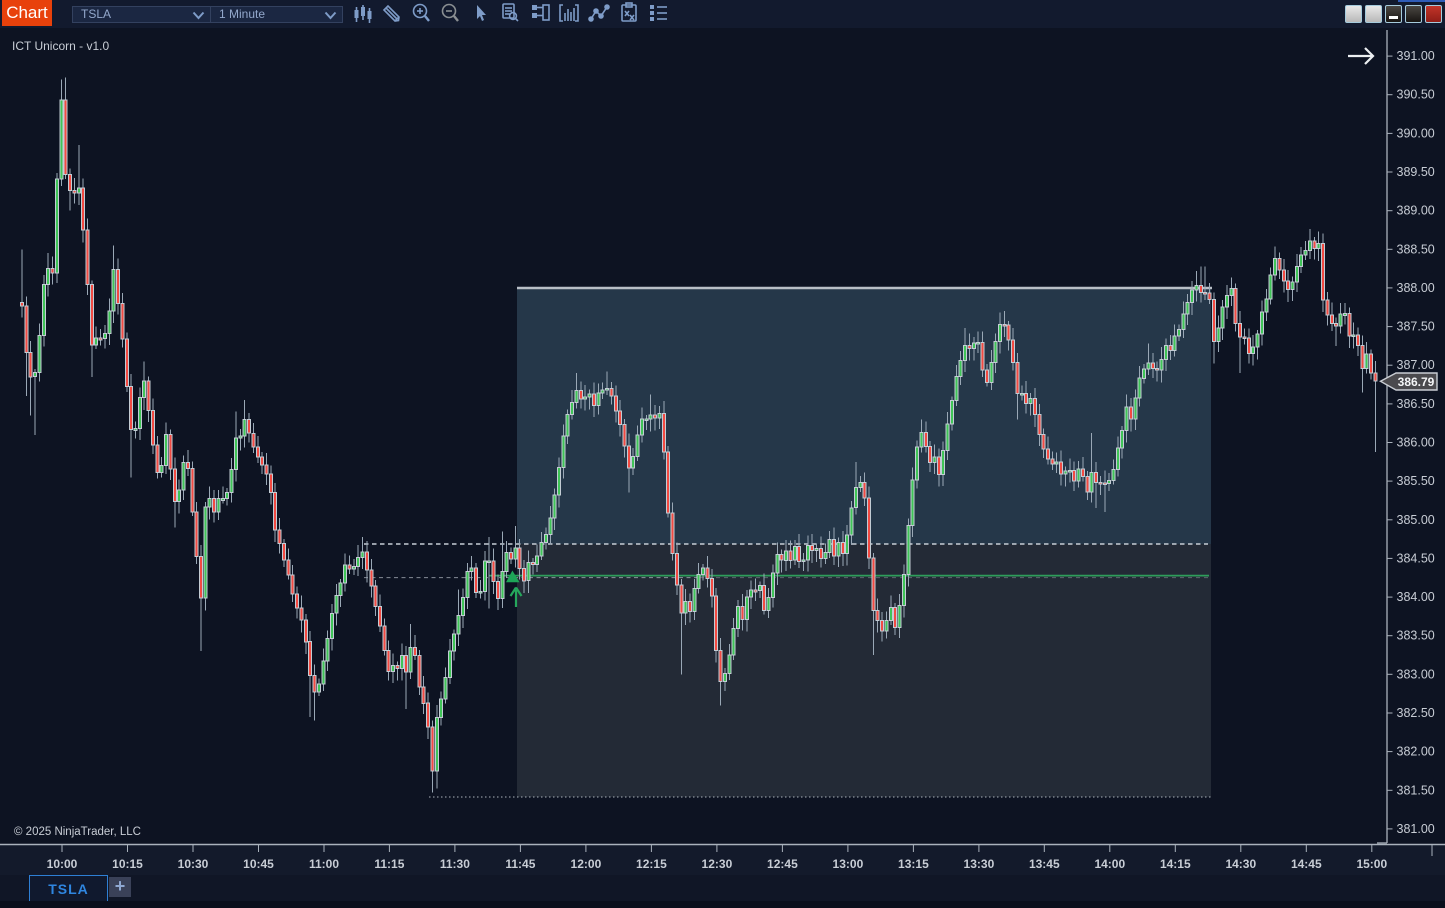 Image resolution: width=1445 pixels, height=908 pixels. Describe the element at coordinates (1416, 790) in the screenshot. I see `svg-text: 381.50` at that location.